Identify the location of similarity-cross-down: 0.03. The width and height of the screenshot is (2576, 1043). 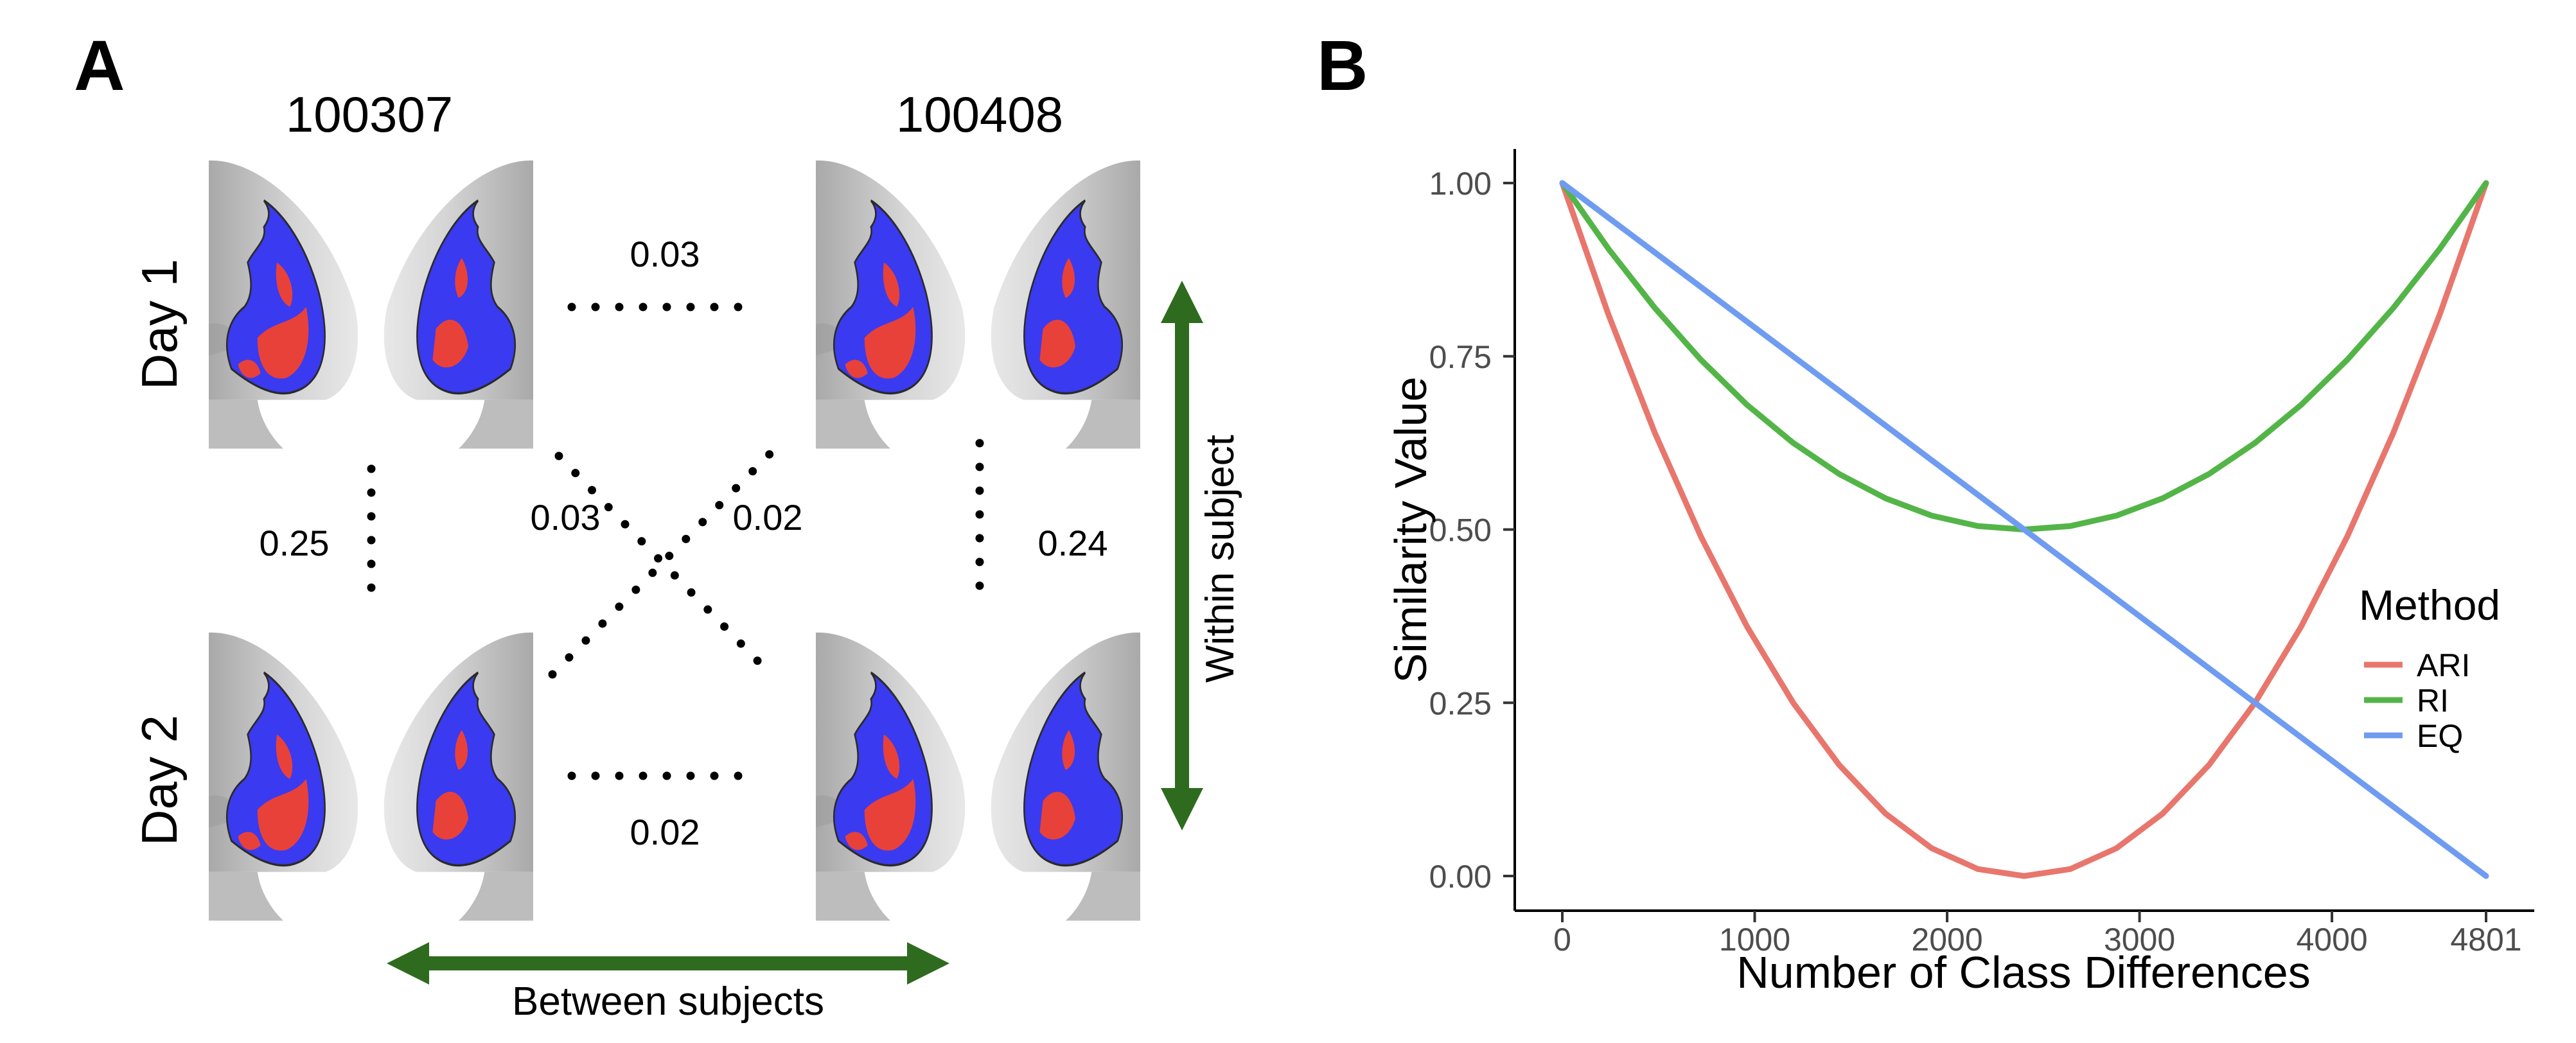
(566, 517).